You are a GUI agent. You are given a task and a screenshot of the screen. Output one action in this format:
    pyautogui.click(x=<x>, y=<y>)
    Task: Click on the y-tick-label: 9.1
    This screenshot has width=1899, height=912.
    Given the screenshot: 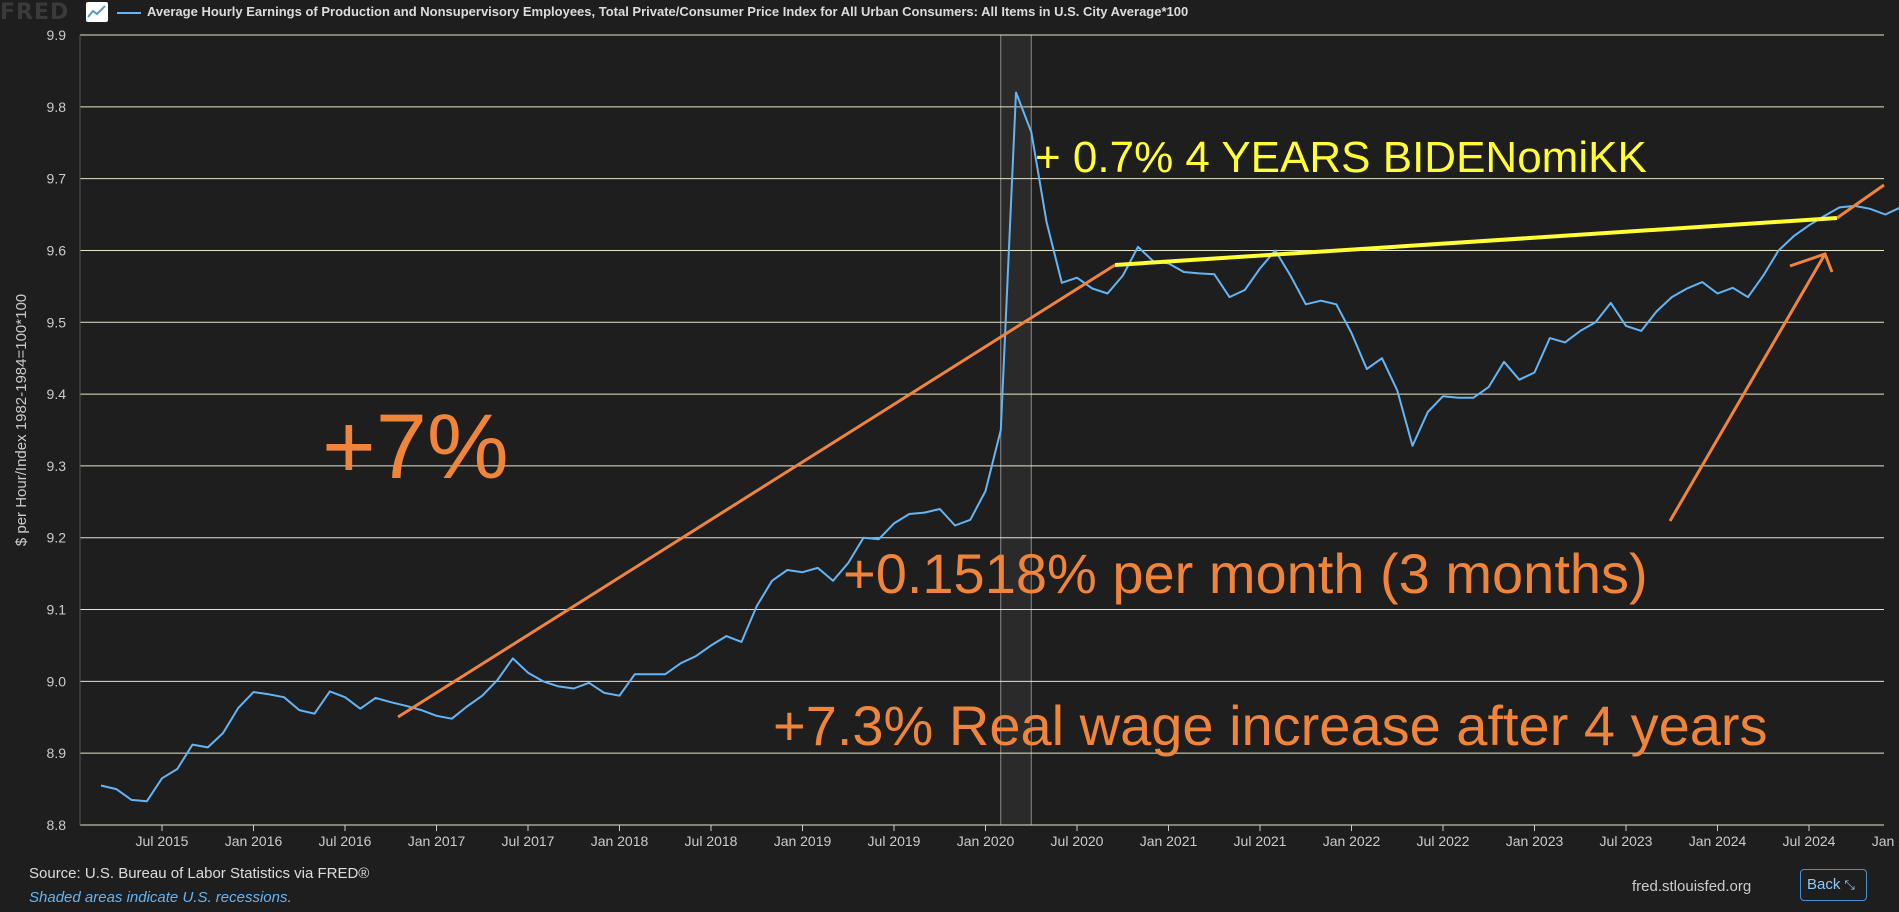 What is the action you would take?
    pyautogui.click(x=57, y=610)
    